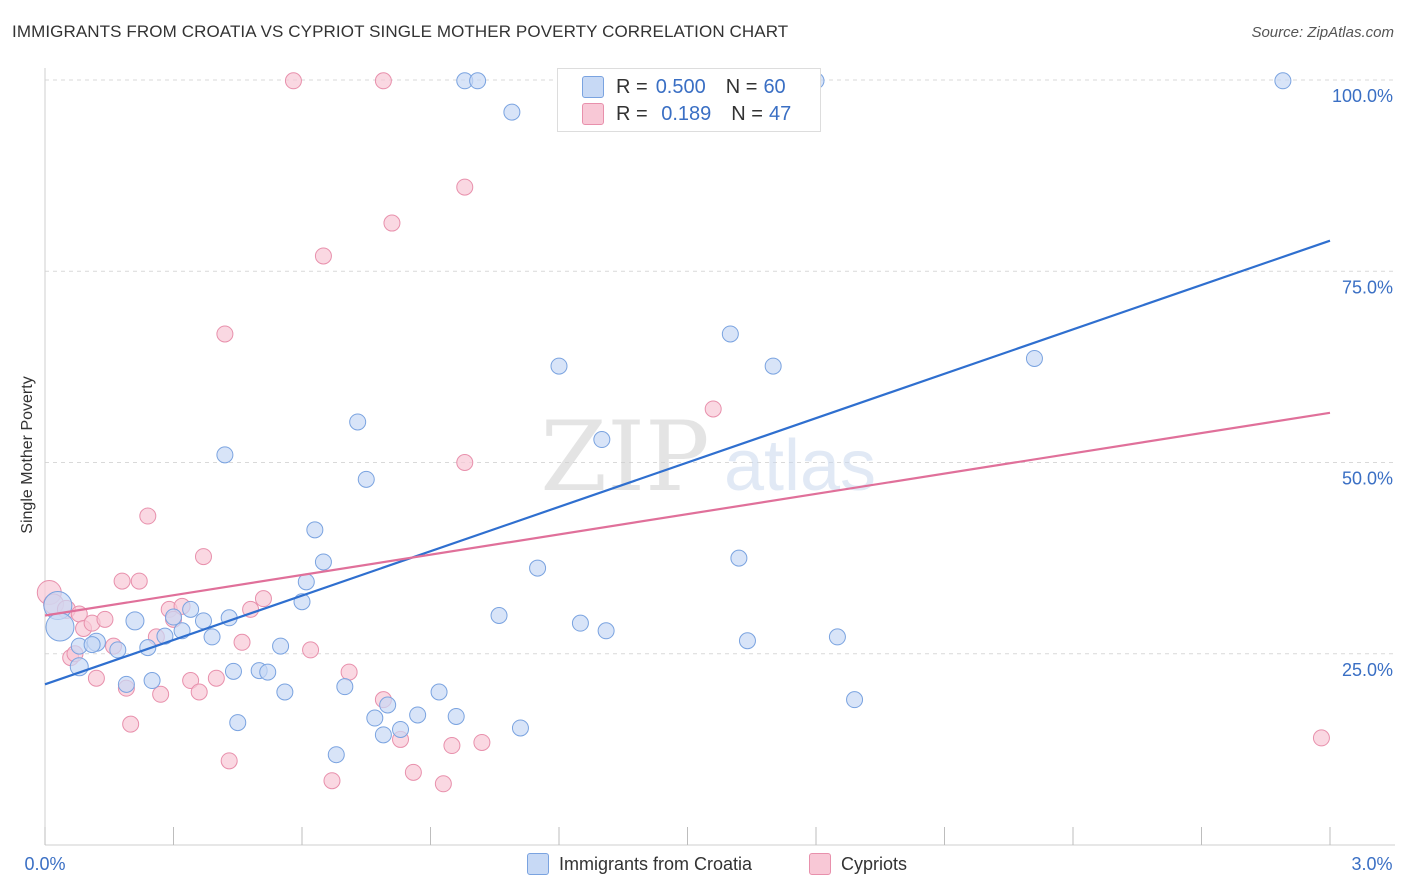 The image size is (1406, 892). I want to click on bottom-legend-swatch-cypriots, so click(820, 864).